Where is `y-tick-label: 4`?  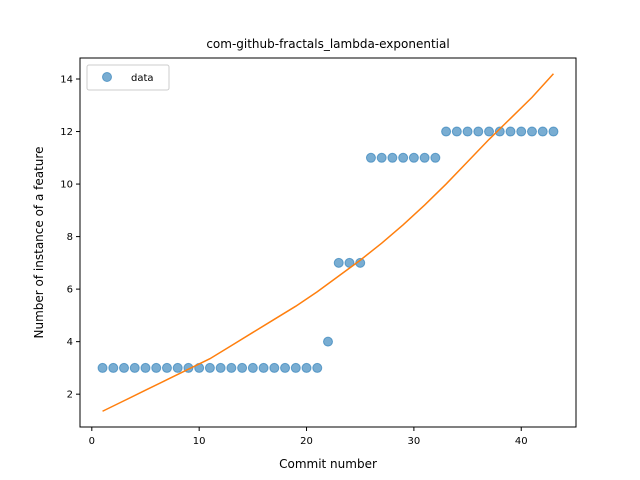 y-tick-label: 4 is located at coordinates (70, 342).